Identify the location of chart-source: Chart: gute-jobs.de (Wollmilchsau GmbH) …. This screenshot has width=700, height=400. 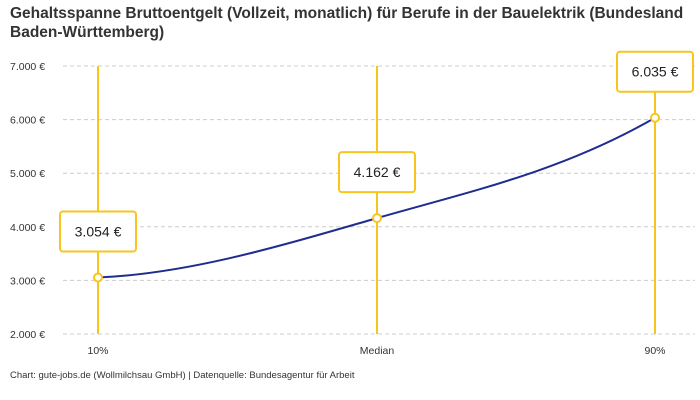
(182, 375).